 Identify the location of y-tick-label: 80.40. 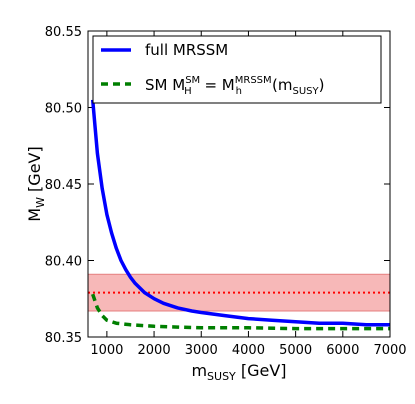
(63, 262).